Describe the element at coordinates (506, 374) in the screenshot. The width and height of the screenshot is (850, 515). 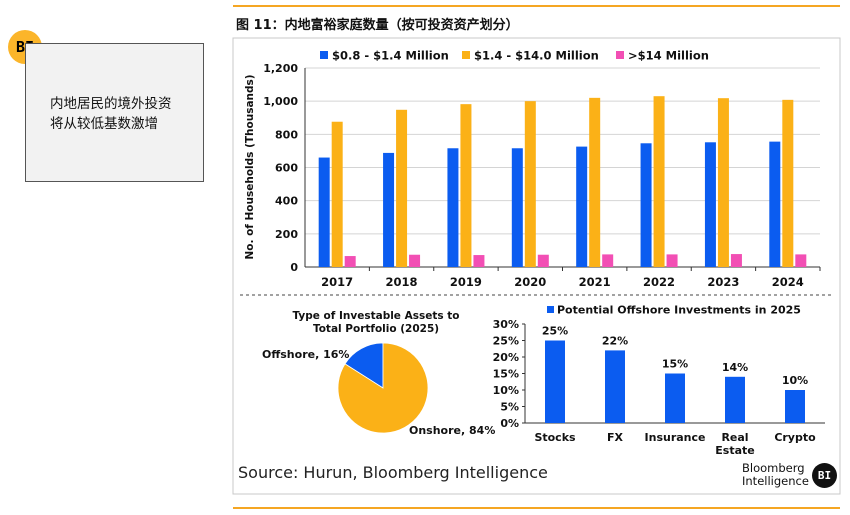
I see `y2-tick-label: 15%` at that location.